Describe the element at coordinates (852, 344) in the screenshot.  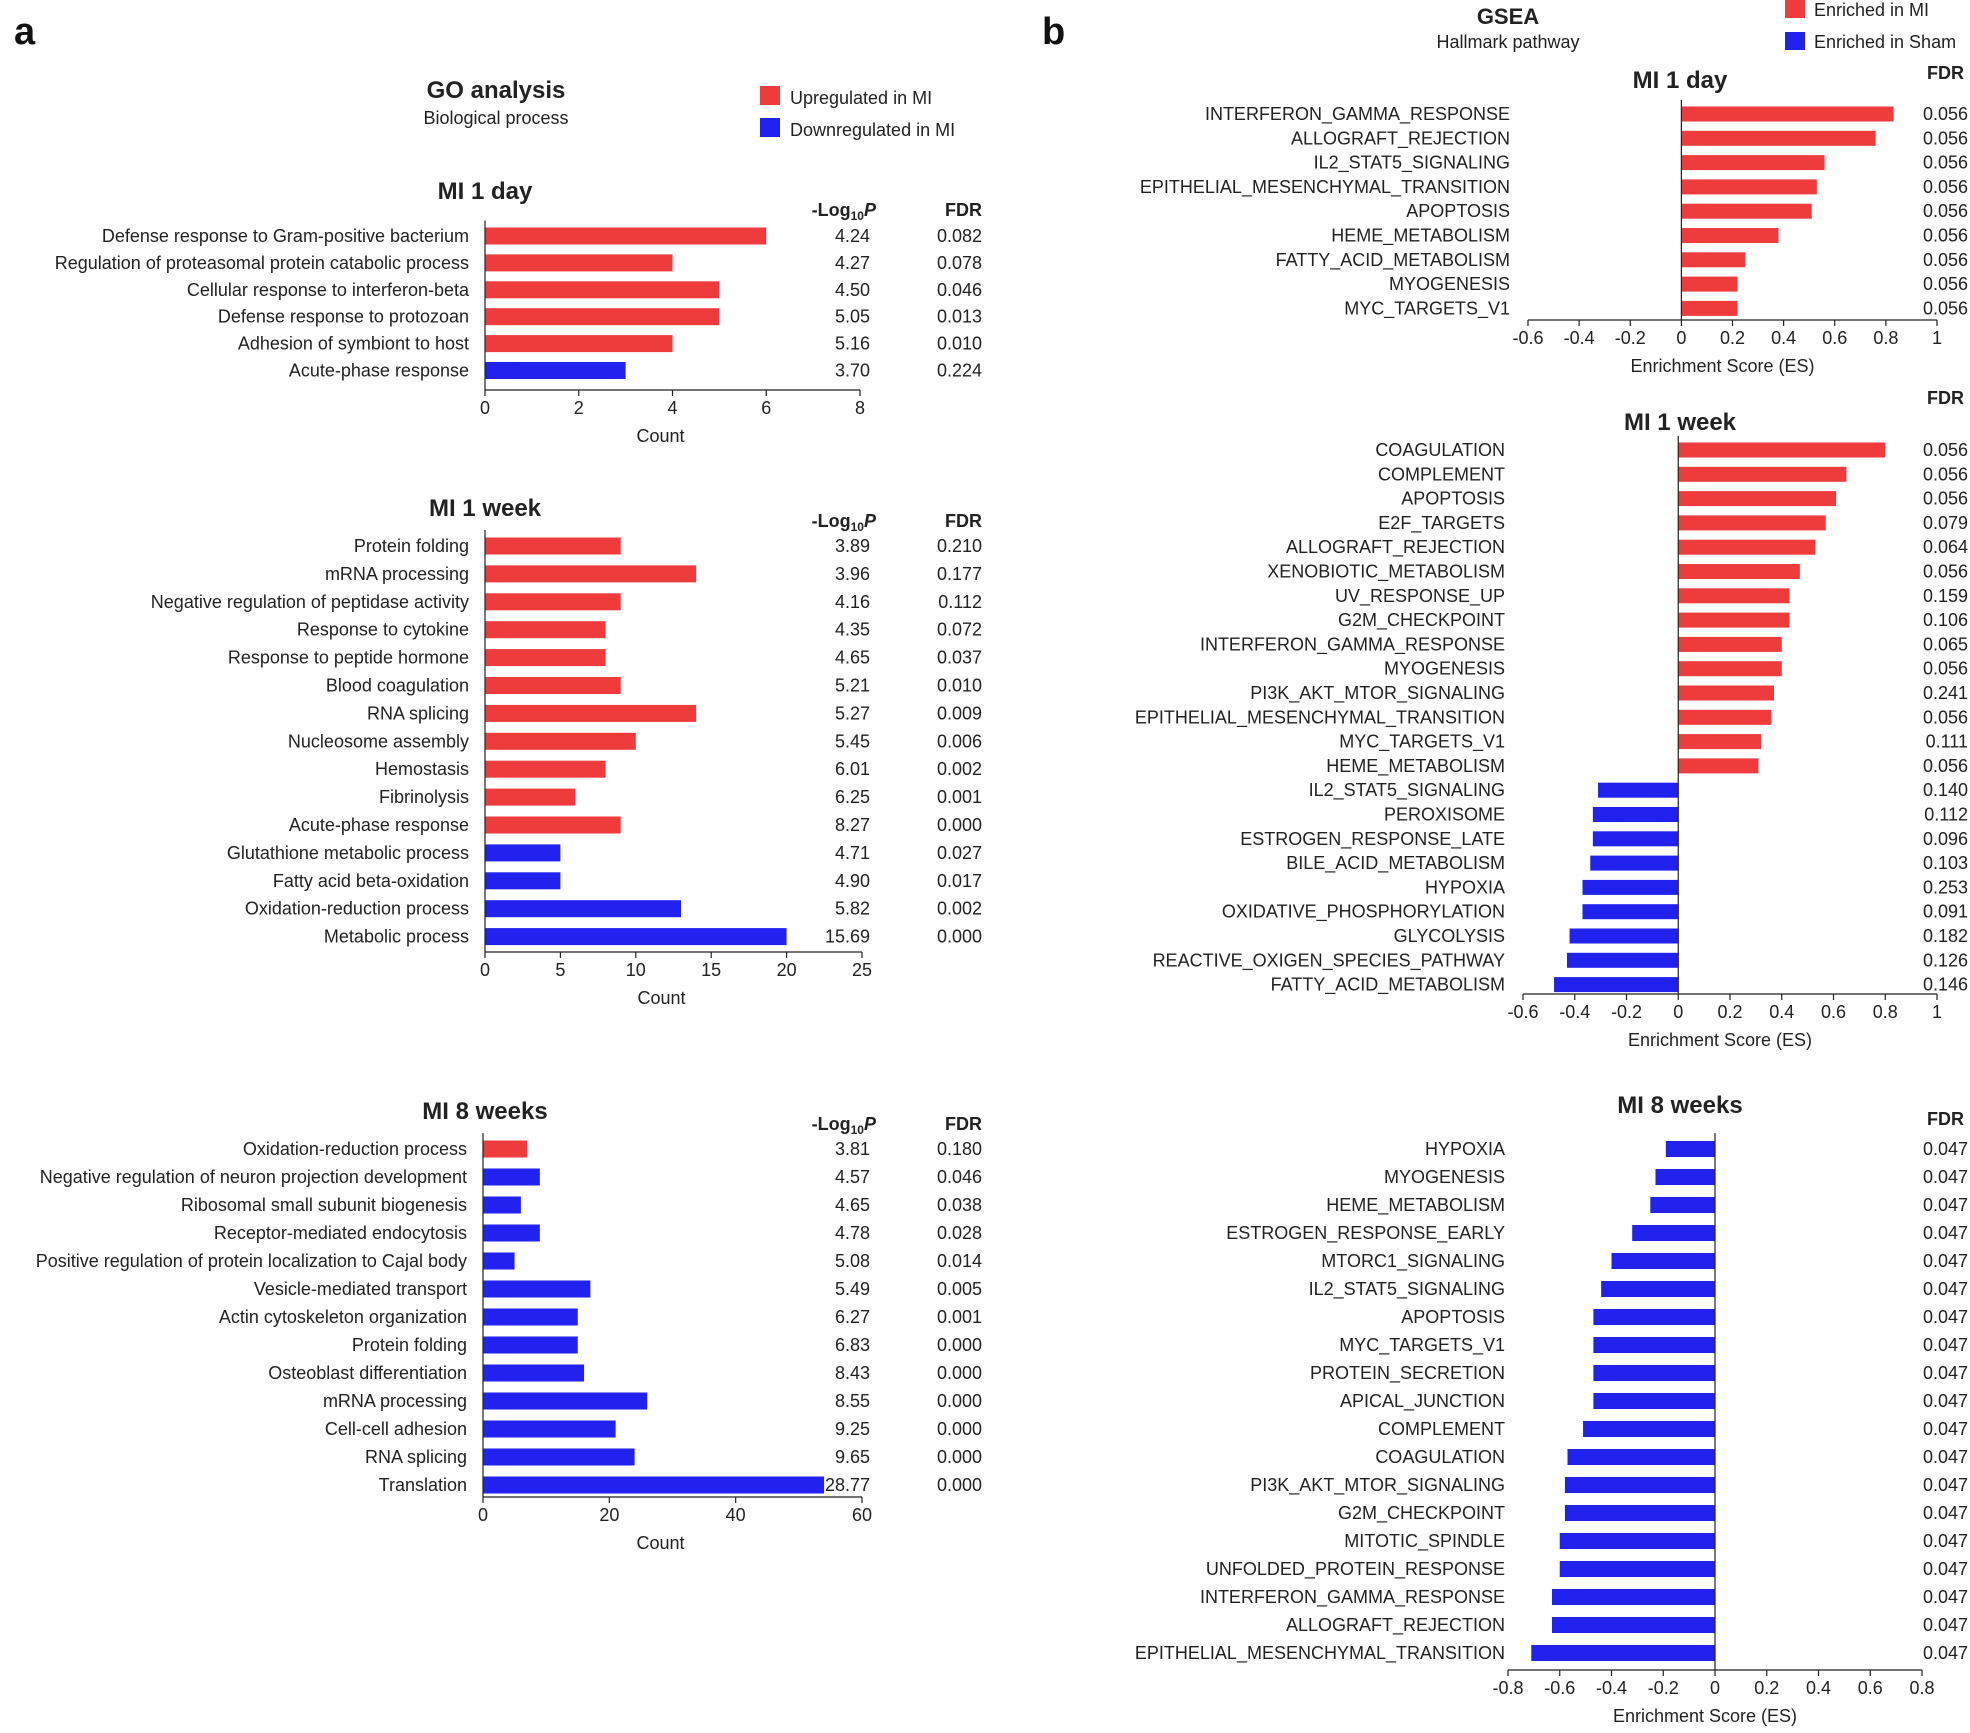
I see `logp-value: 5.16` at that location.